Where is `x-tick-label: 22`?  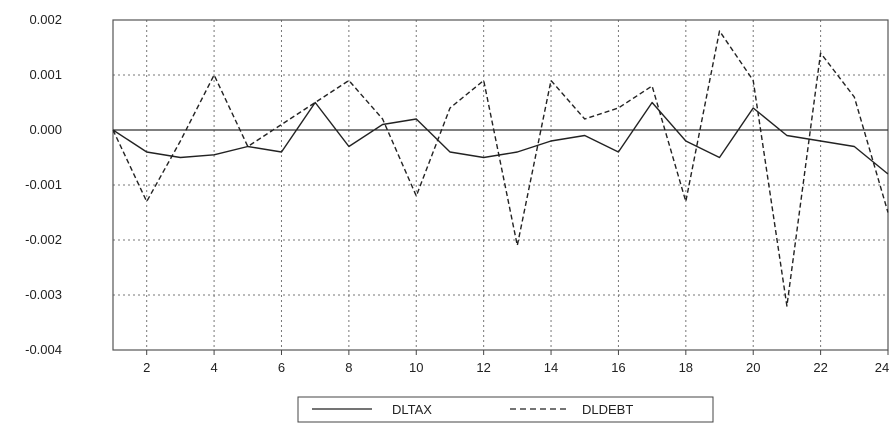
x-tick-label: 22 is located at coordinates (820, 367).